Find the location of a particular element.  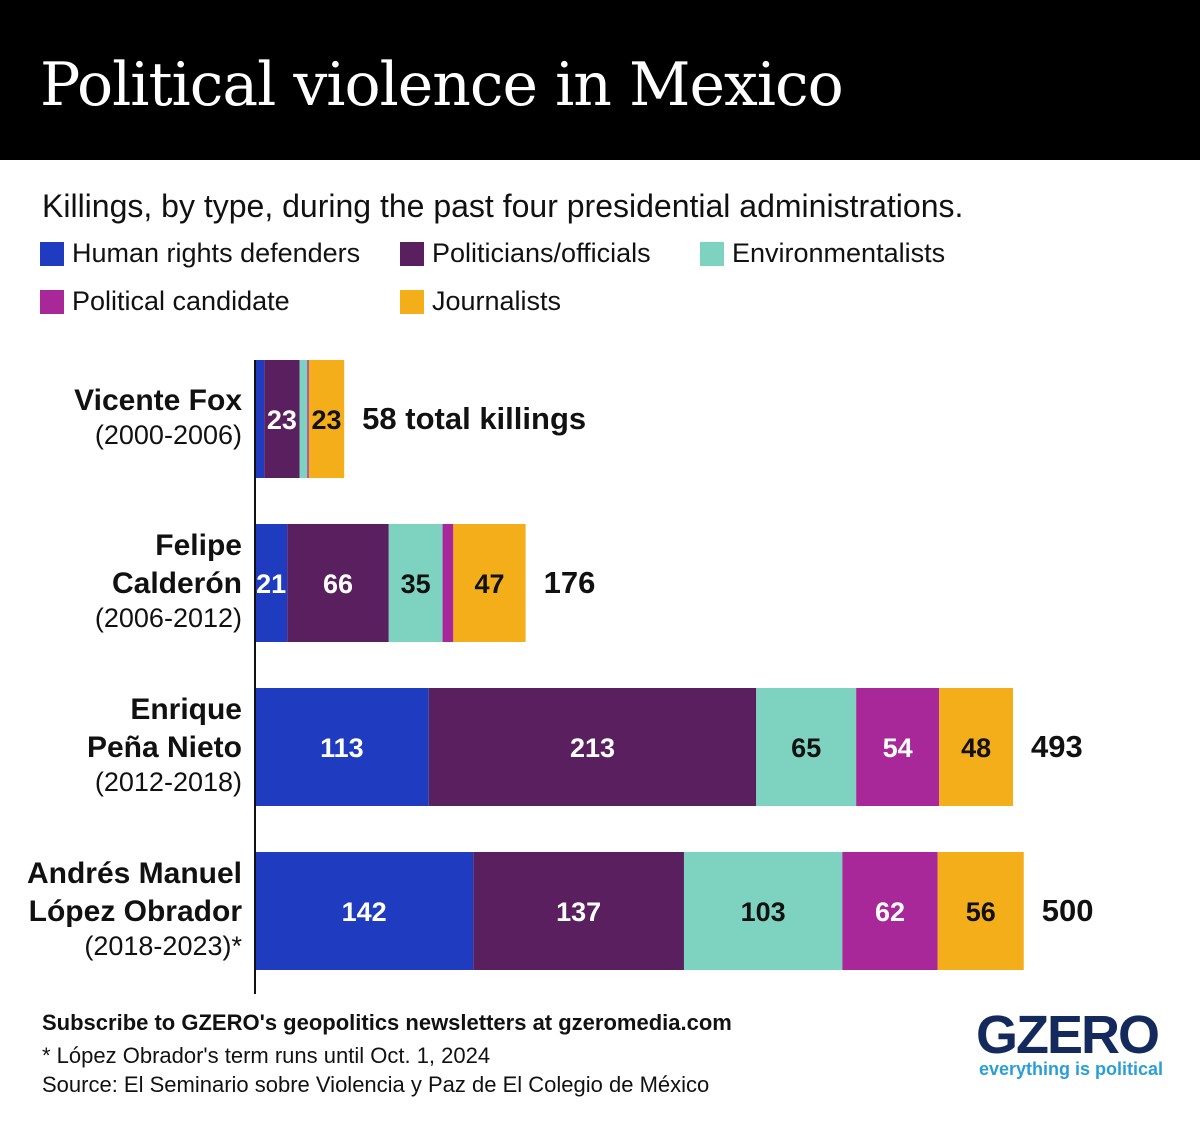

header-banner: Political violence in Mexico is located at coordinates (600, 80).